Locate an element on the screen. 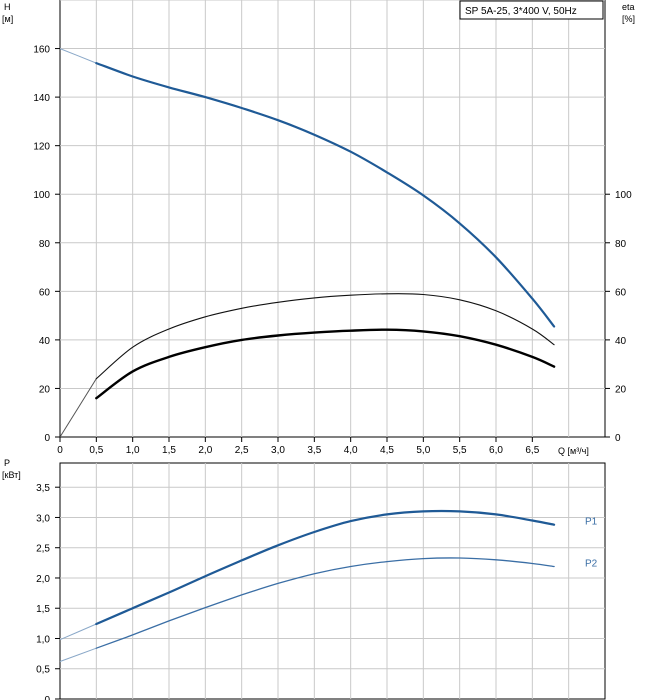 This screenshot has height=700, width=658. left-axis-tick-label: 100 is located at coordinates (41, 195).